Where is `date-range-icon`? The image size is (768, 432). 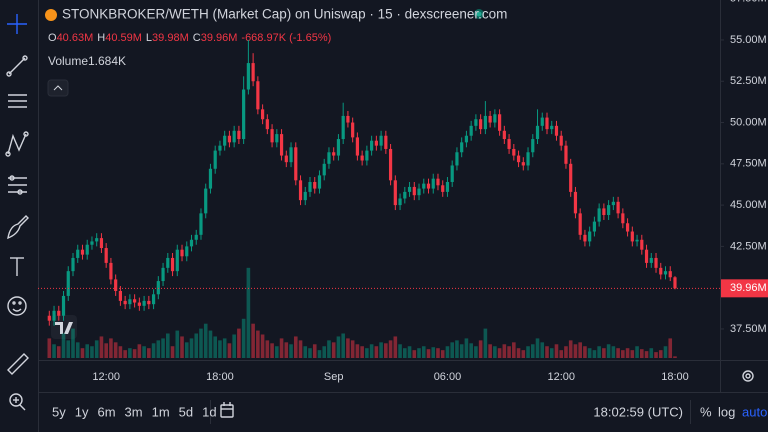
date-range-icon is located at coordinates (227, 410).